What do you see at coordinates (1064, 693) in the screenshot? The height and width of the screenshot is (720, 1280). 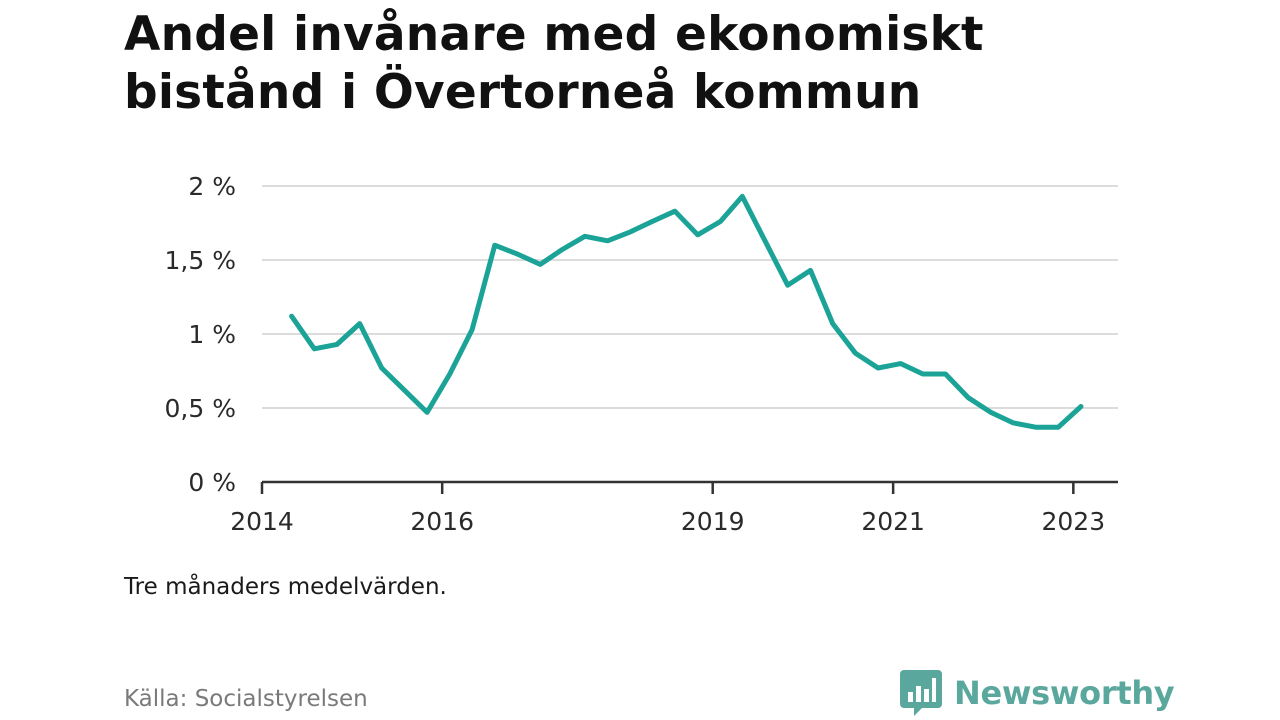 I see `brand-name: Newsworthy` at bounding box center [1064, 693].